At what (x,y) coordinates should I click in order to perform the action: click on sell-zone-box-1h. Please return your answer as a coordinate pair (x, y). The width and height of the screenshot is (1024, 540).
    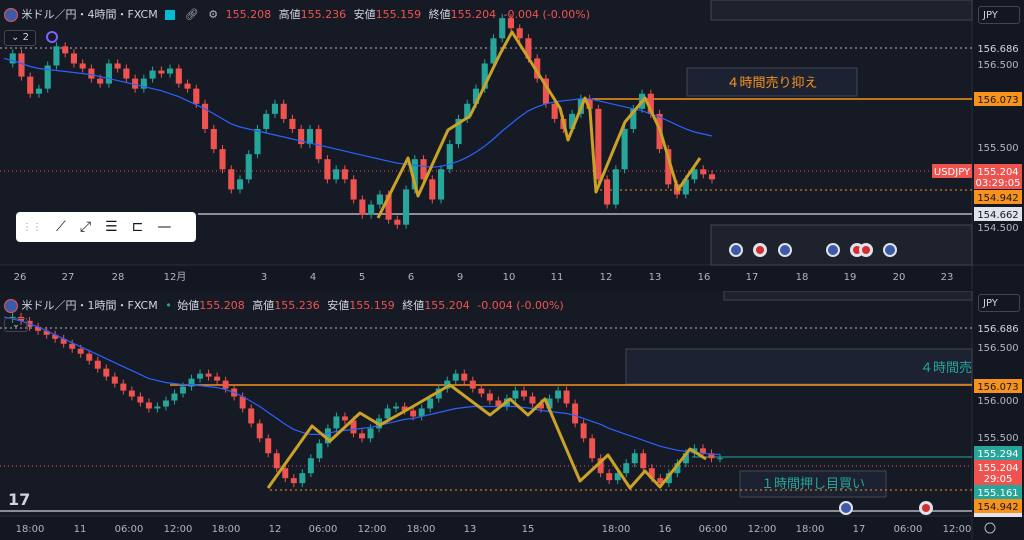
    Looking at the image, I should click on (799, 366).